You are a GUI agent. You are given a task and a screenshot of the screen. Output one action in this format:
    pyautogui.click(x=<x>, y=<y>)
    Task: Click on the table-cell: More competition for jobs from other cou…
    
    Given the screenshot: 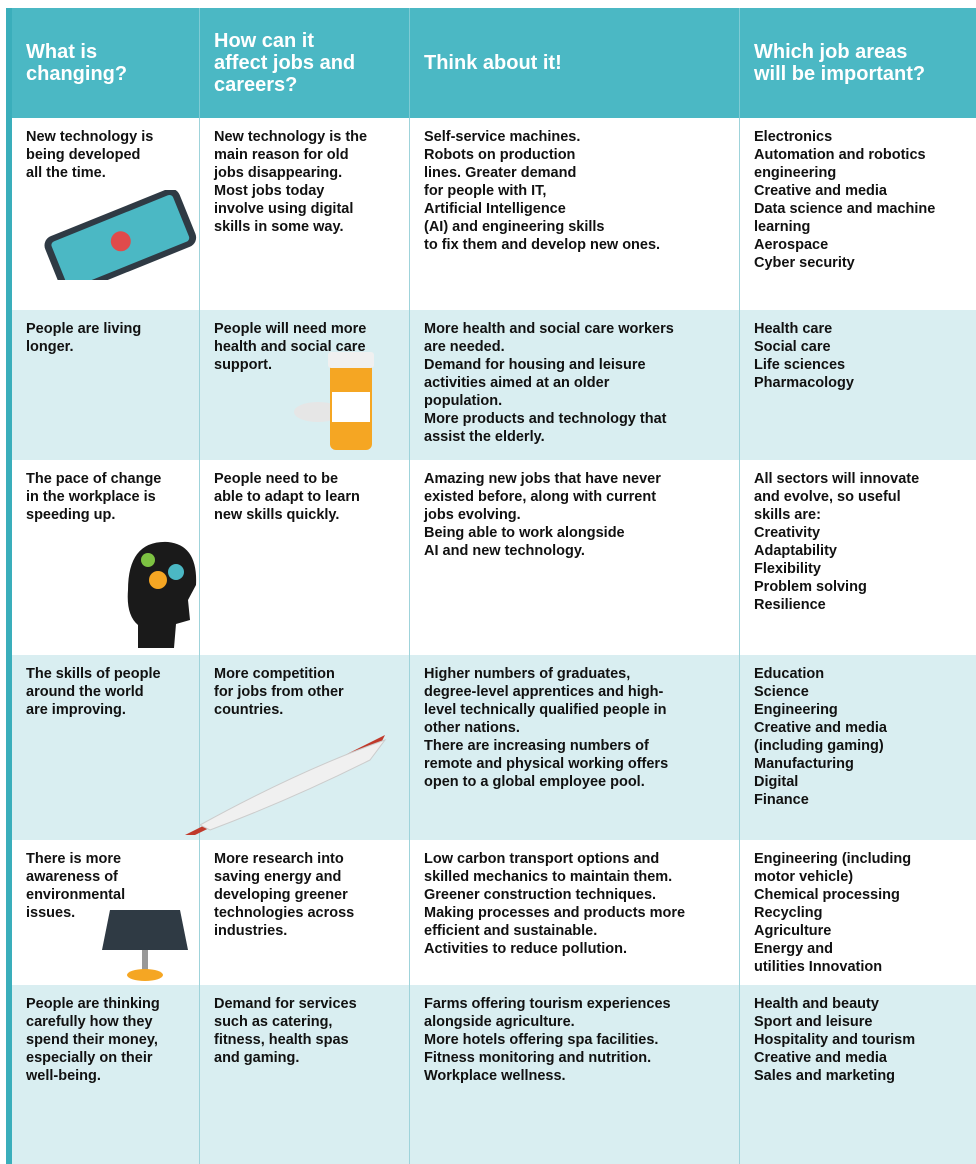 What is the action you would take?
    pyautogui.click(x=305, y=747)
    